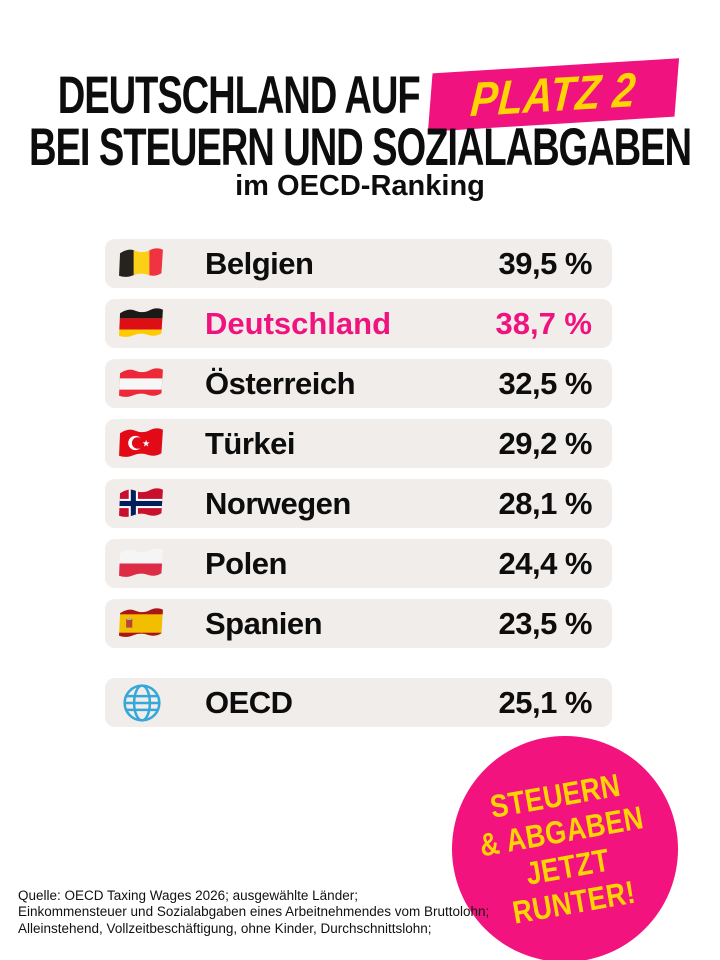 The height and width of the screenshot is (960, 720). Describe the element at coordinates (543, 323) in the screenshot. I see `percentage-value: 38,7 %` at that location.